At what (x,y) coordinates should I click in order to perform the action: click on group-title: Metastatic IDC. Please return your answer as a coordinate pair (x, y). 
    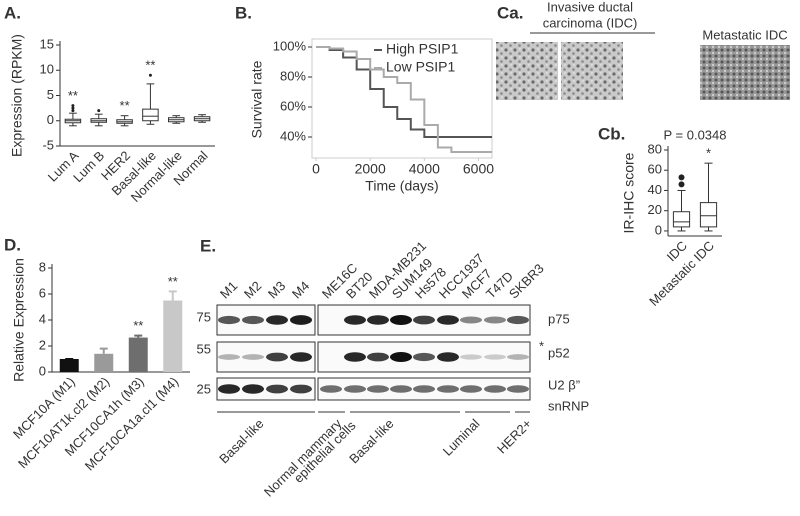
    Looking at the image, I should click on (744, 34).